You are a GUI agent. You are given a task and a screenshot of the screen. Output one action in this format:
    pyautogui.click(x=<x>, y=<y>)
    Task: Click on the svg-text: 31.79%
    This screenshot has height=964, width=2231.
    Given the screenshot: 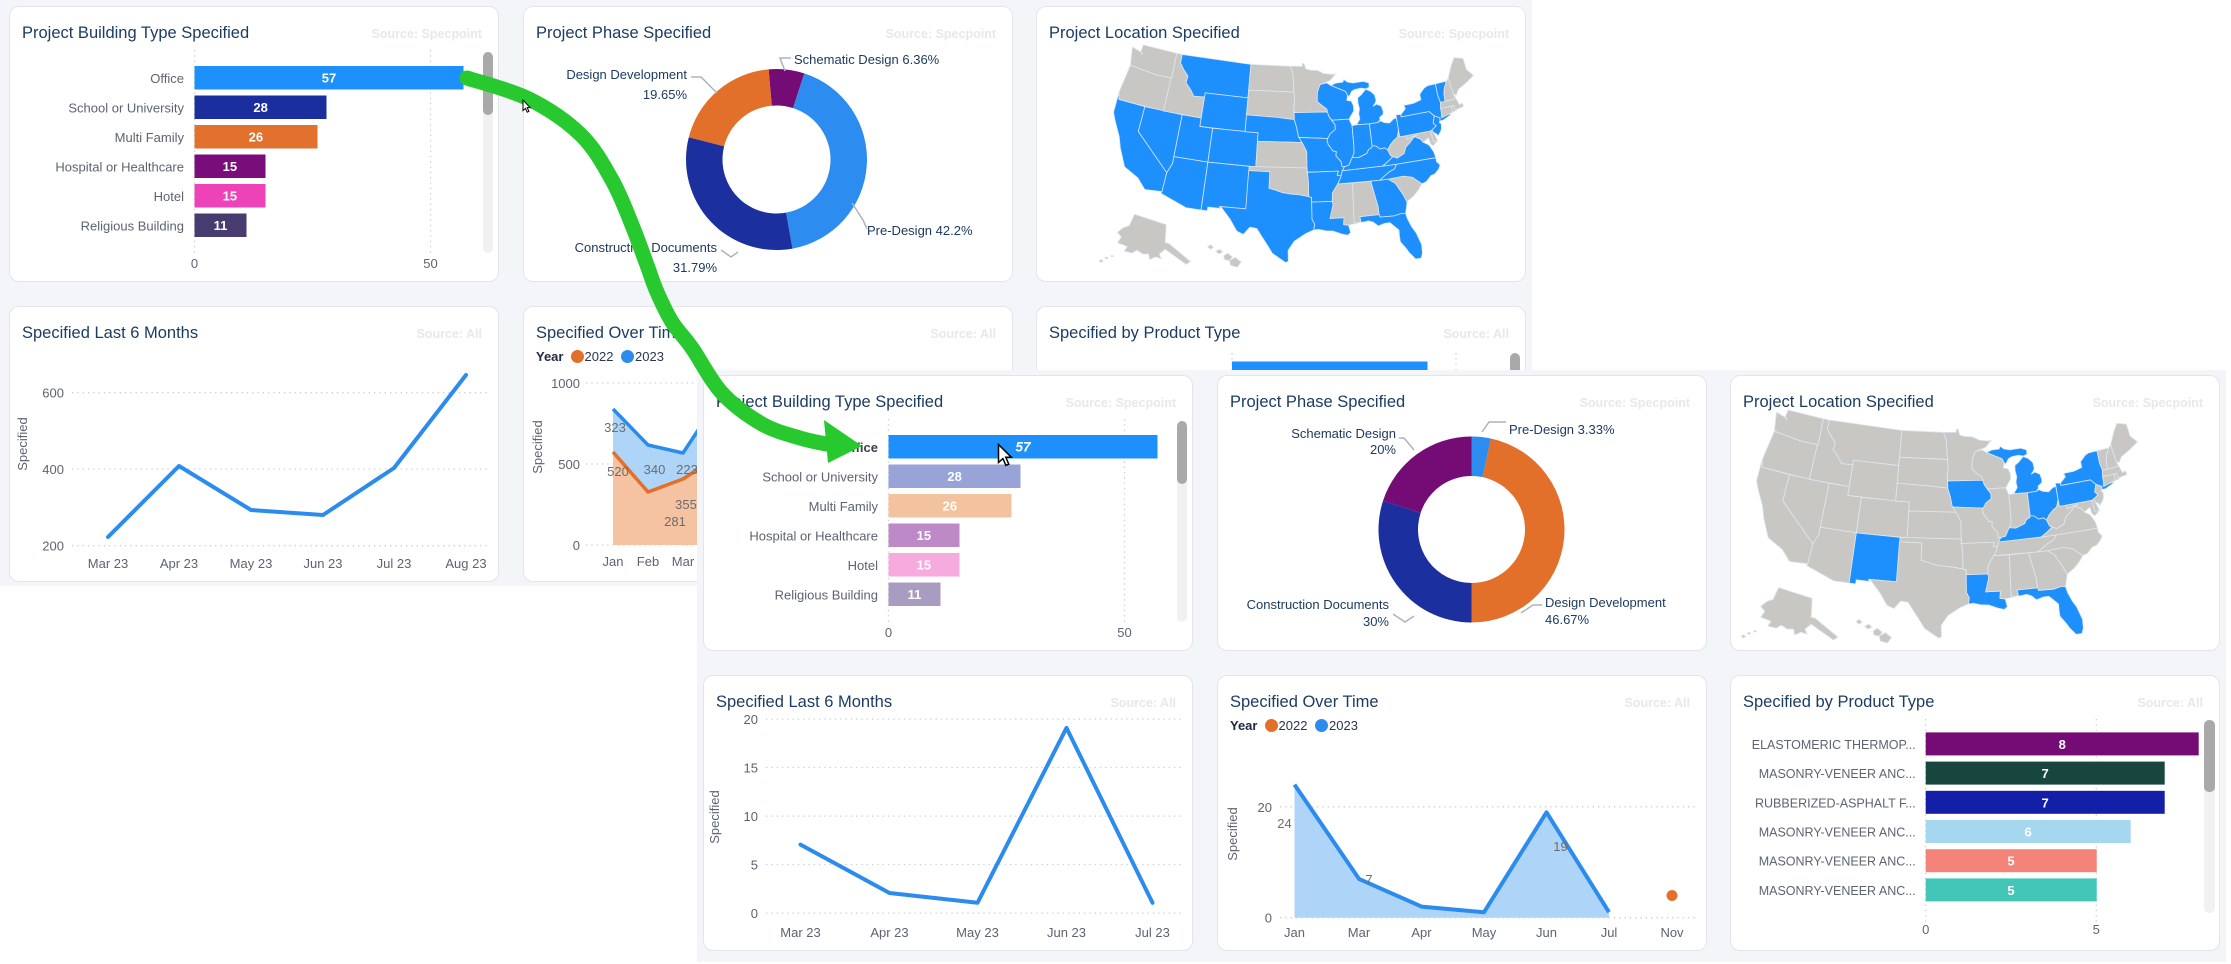 What is the action you would take?
    pyautogui.click(x=695, y=267)
    